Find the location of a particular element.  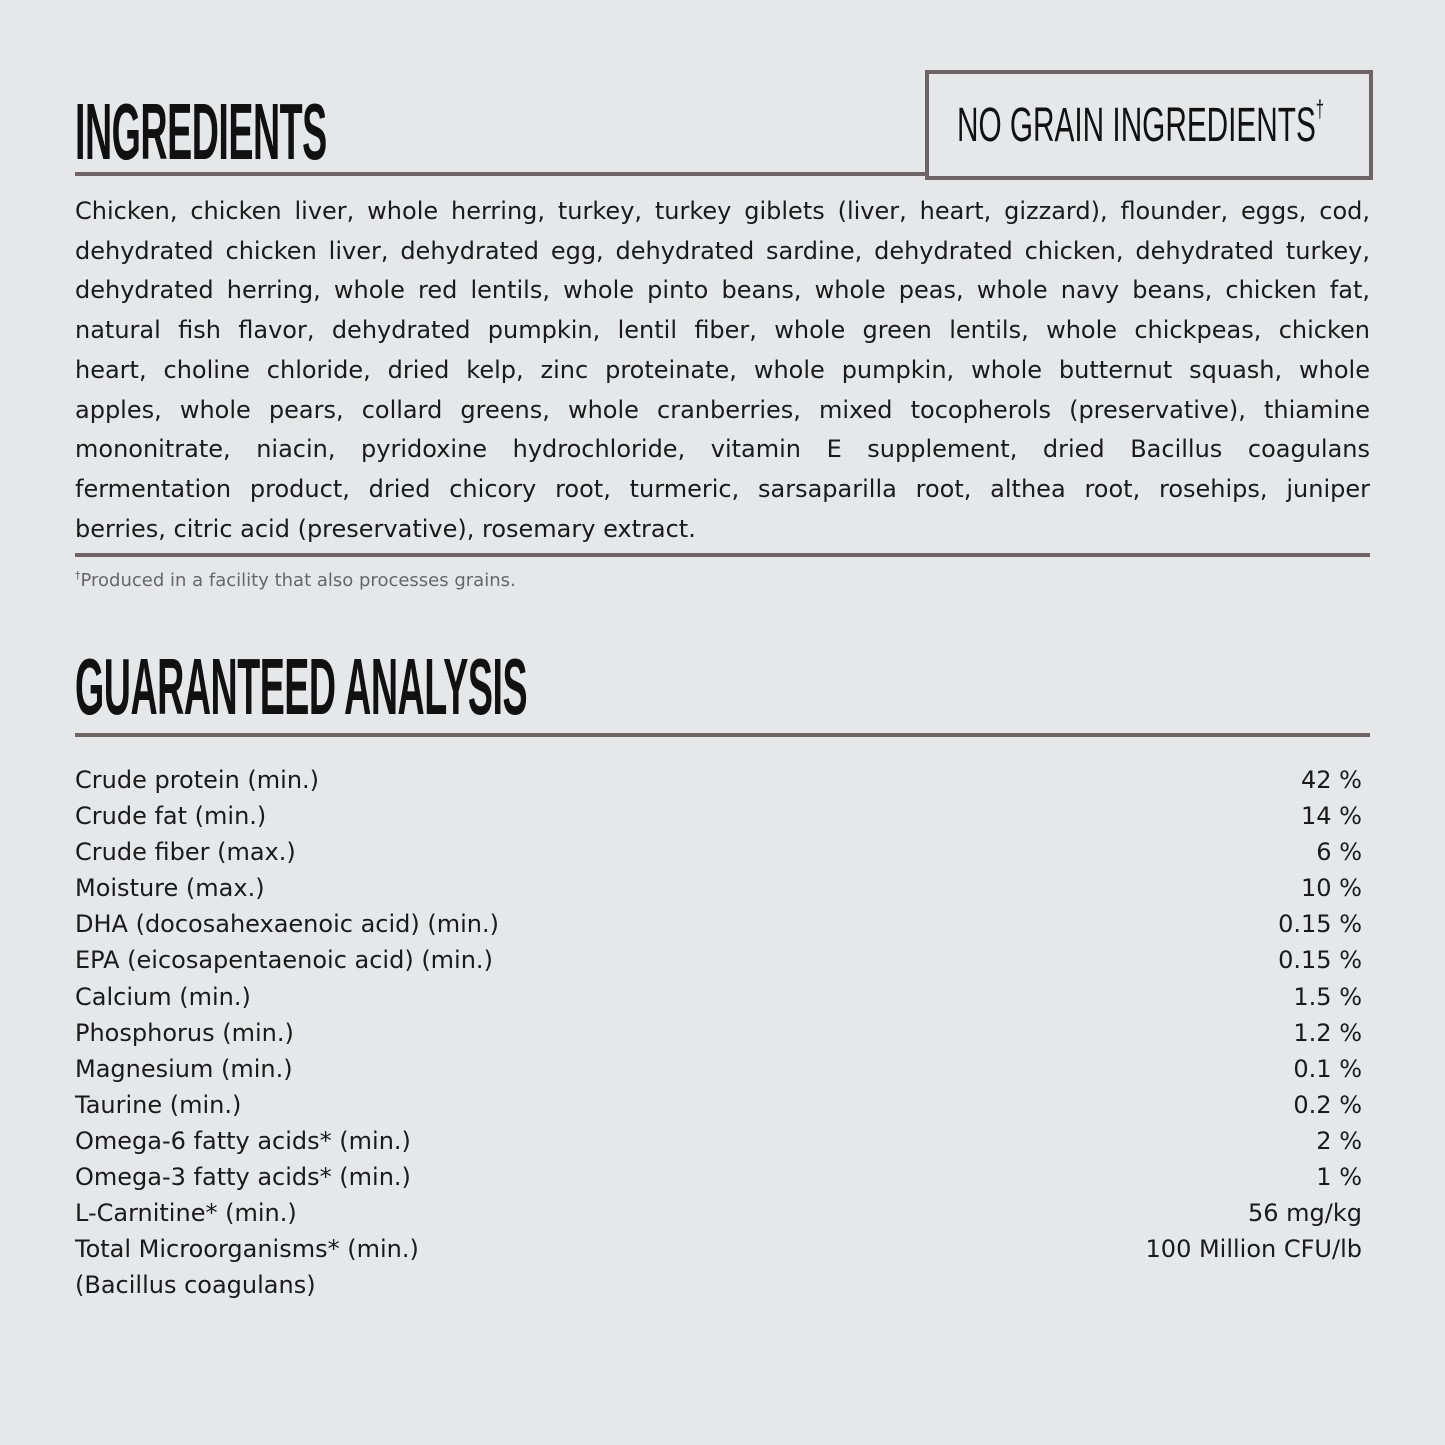

analysis-row: (Bacillus coagulans) is located at coordinates (718, 1285).